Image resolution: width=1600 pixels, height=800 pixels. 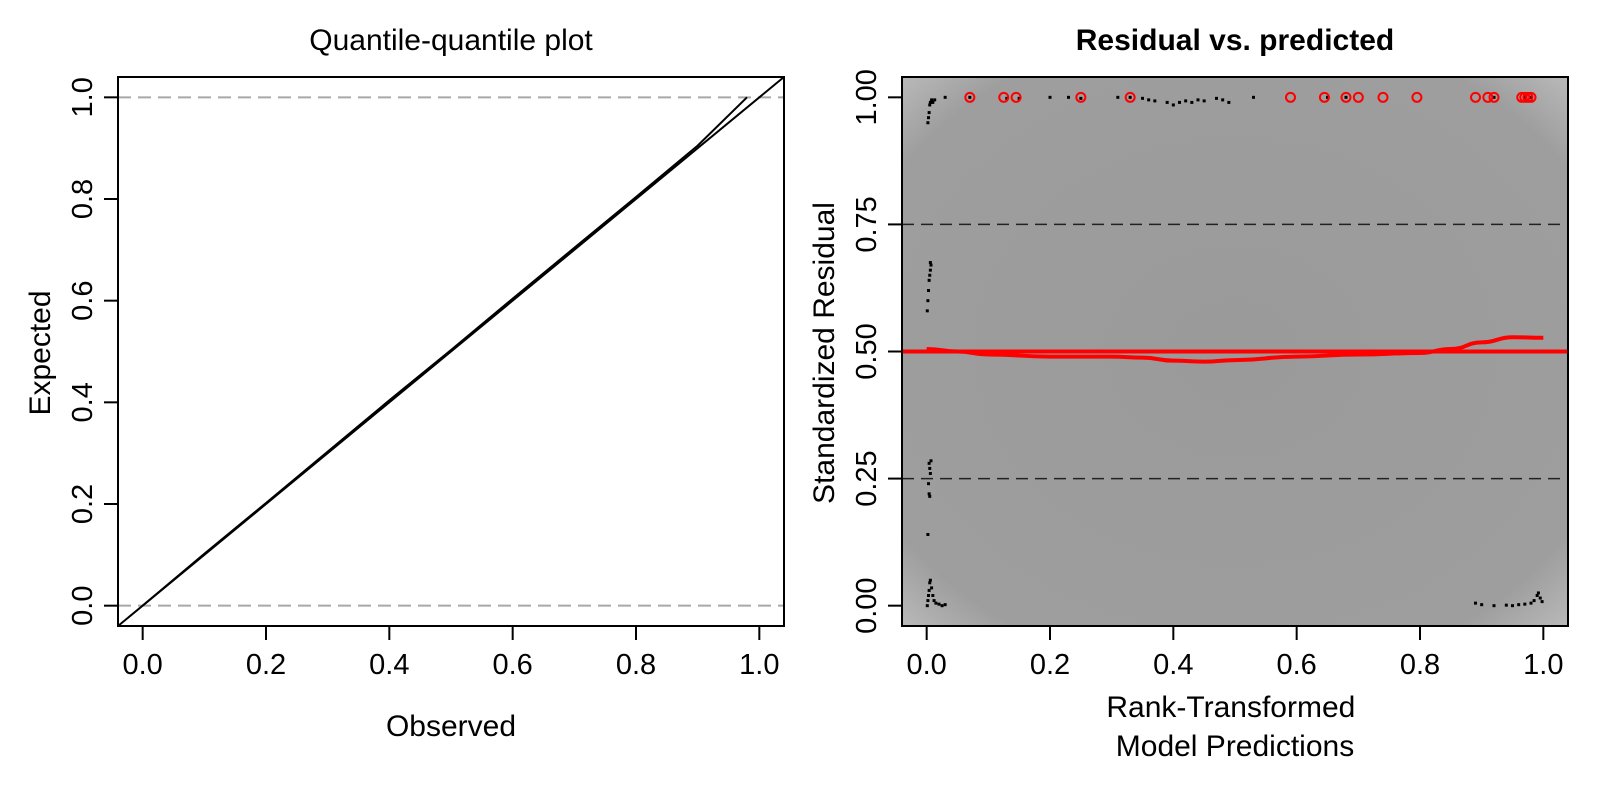 What do you see at coordinates (83, 199) in the screenshot?
I see `qq-y-tick-label: 0.8` at bounding box center [83, 199].